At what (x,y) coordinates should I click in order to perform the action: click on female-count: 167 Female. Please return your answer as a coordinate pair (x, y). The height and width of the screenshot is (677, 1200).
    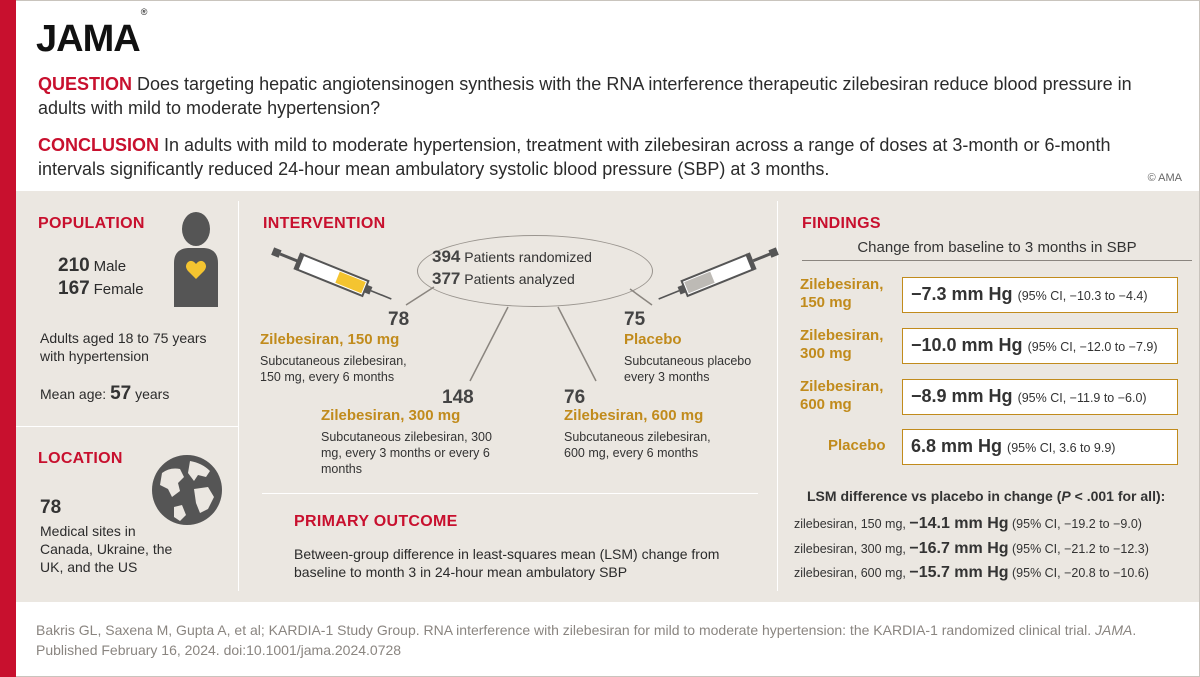
    Looking at the image, I should click on (101, 288).